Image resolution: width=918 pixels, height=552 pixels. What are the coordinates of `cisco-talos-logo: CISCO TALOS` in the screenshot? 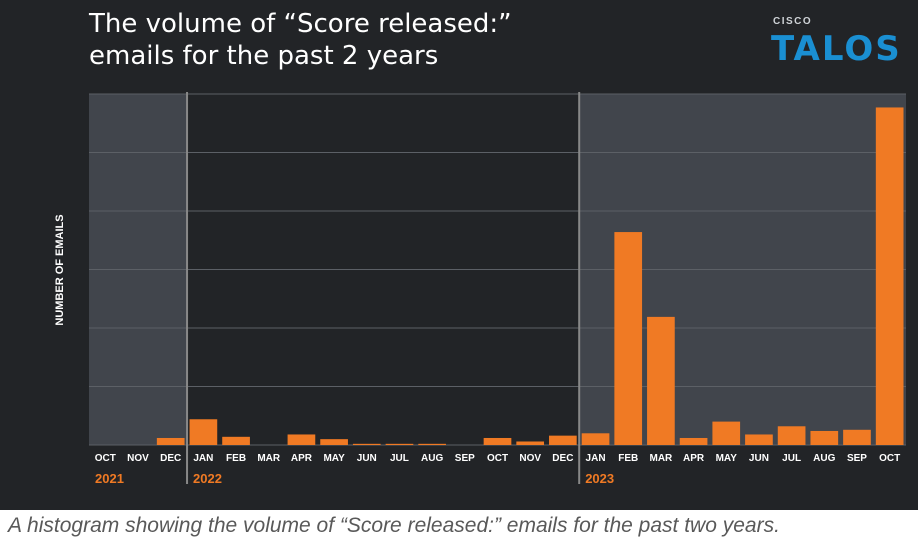 It's located at (840, 44).